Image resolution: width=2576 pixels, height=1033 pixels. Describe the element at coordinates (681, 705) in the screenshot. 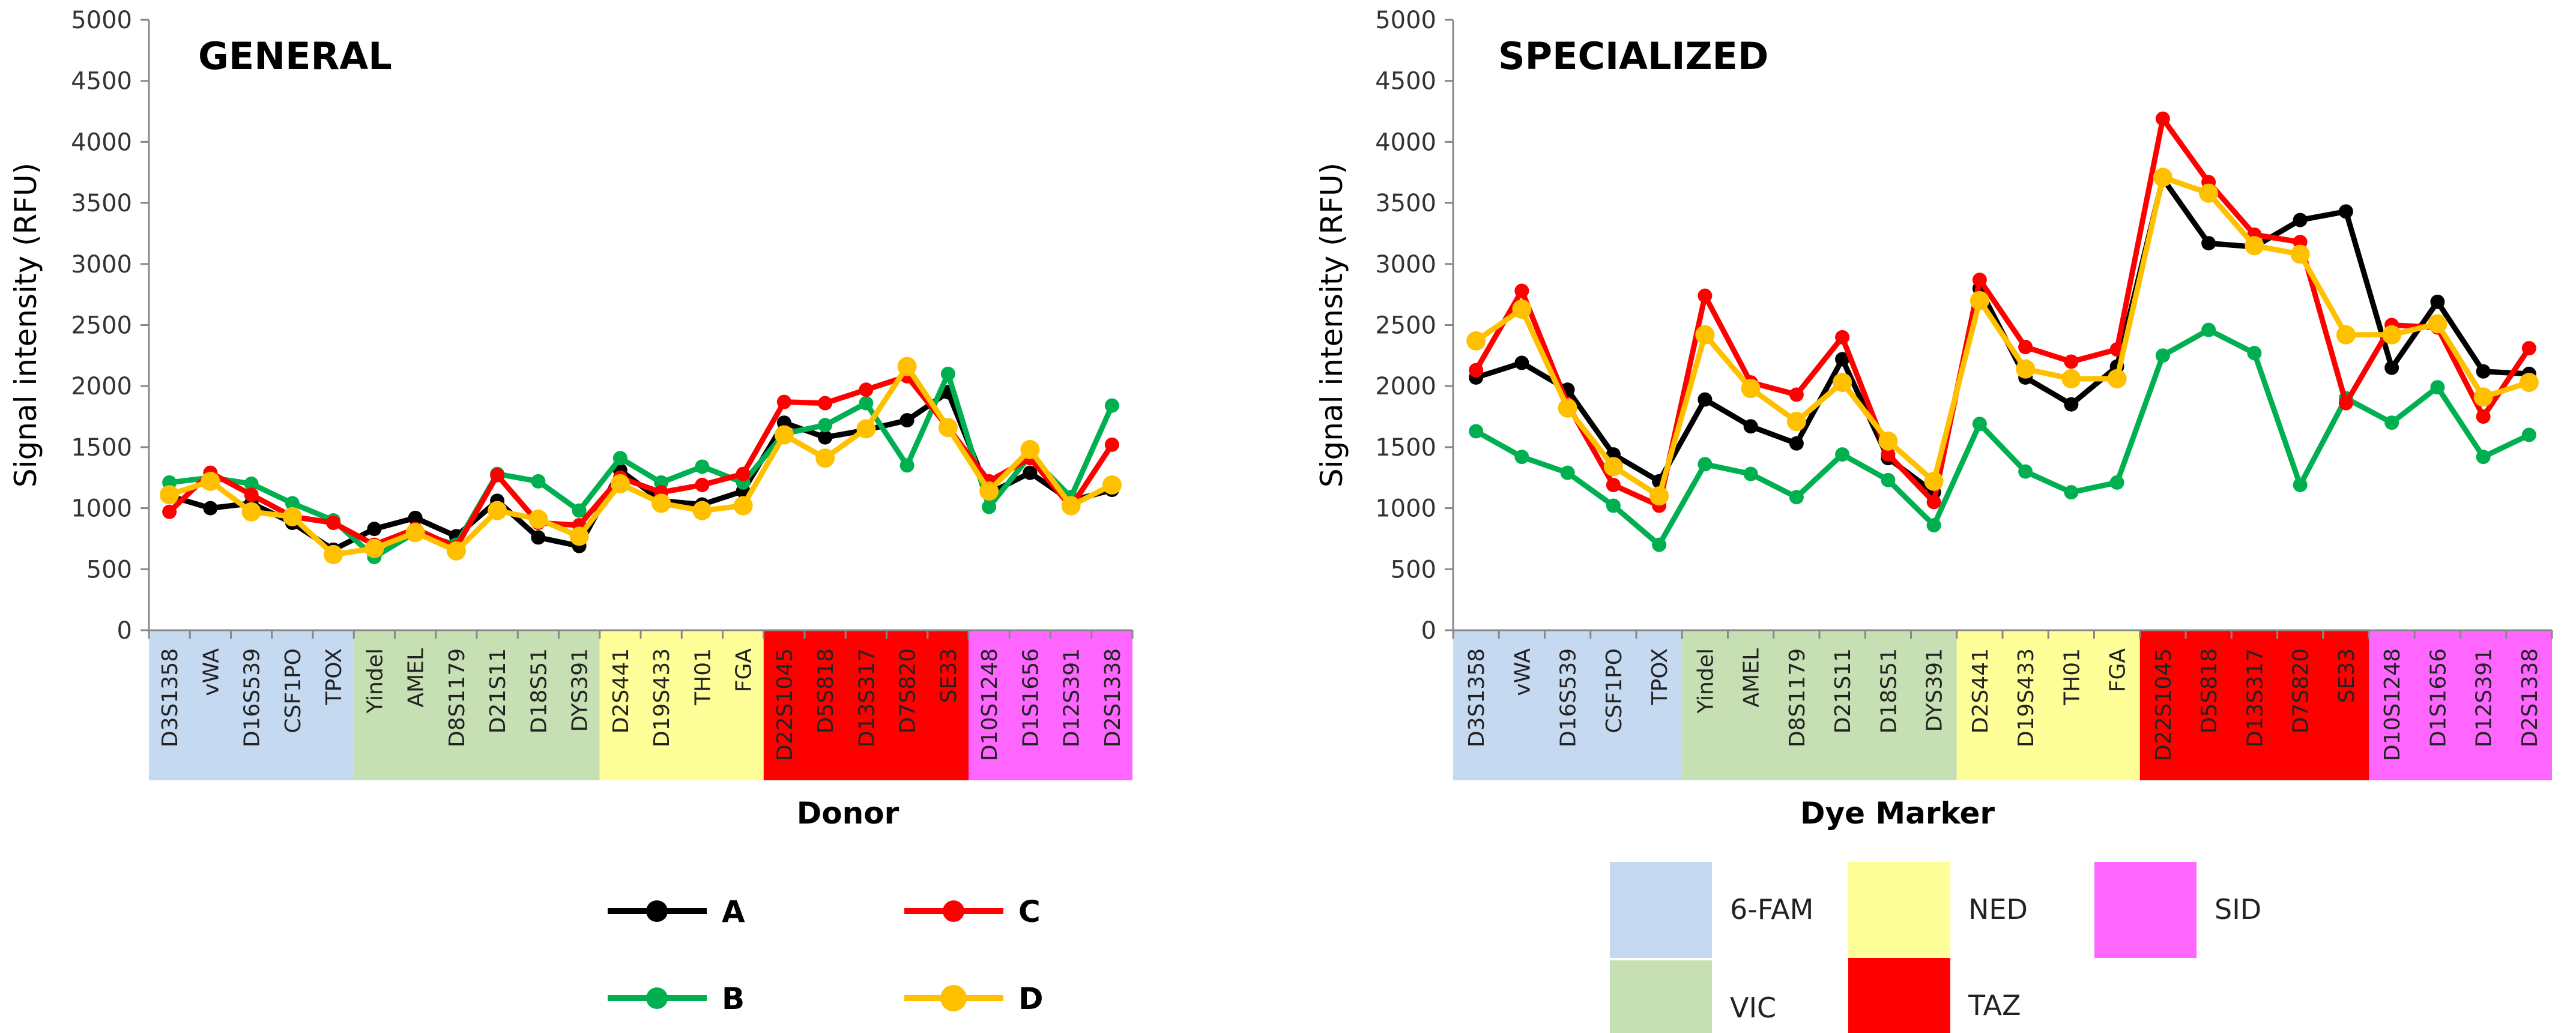

I see `dye-band-ned` at that location.